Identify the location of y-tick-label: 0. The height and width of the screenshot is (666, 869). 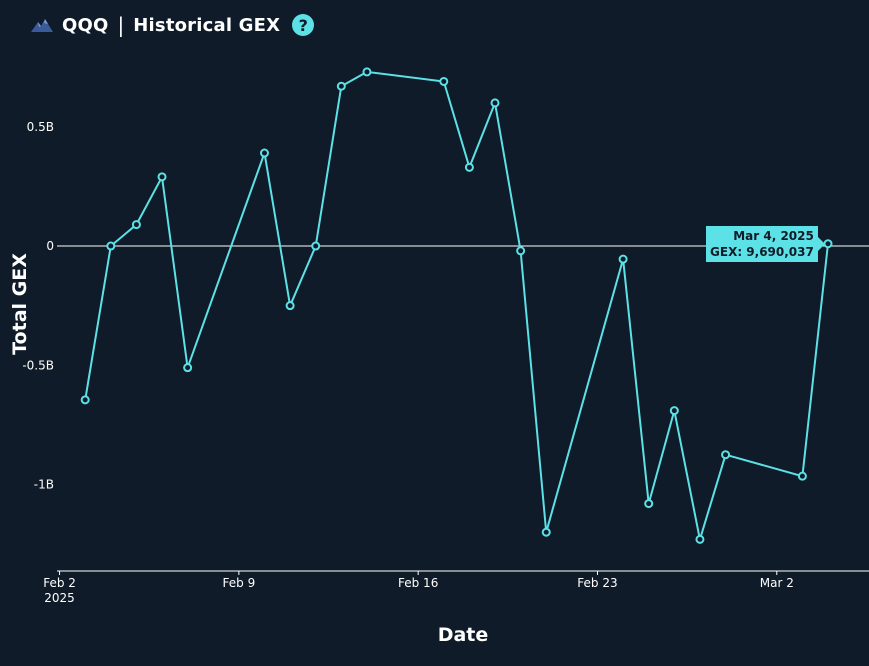
(50, 246).